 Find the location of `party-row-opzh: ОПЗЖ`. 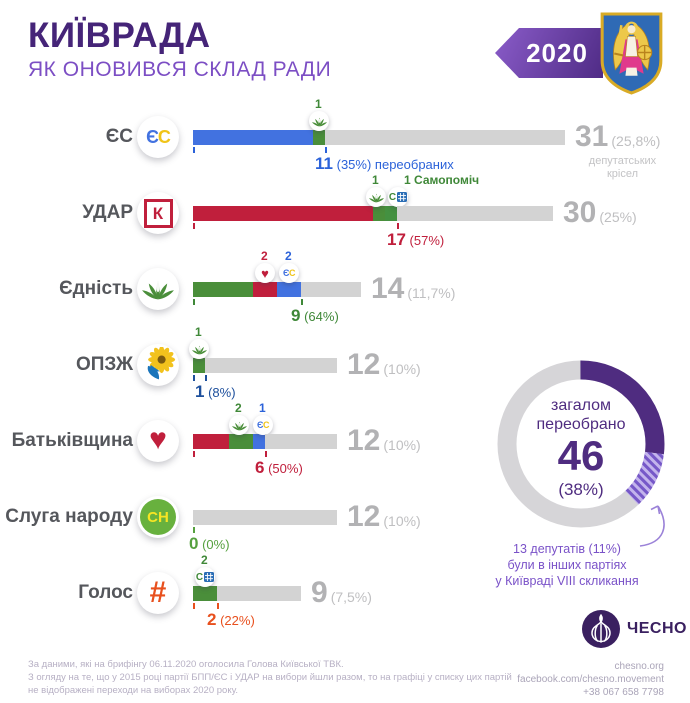

party-row-opzh: ОПЗЖ is located at coordinates (345, 357).